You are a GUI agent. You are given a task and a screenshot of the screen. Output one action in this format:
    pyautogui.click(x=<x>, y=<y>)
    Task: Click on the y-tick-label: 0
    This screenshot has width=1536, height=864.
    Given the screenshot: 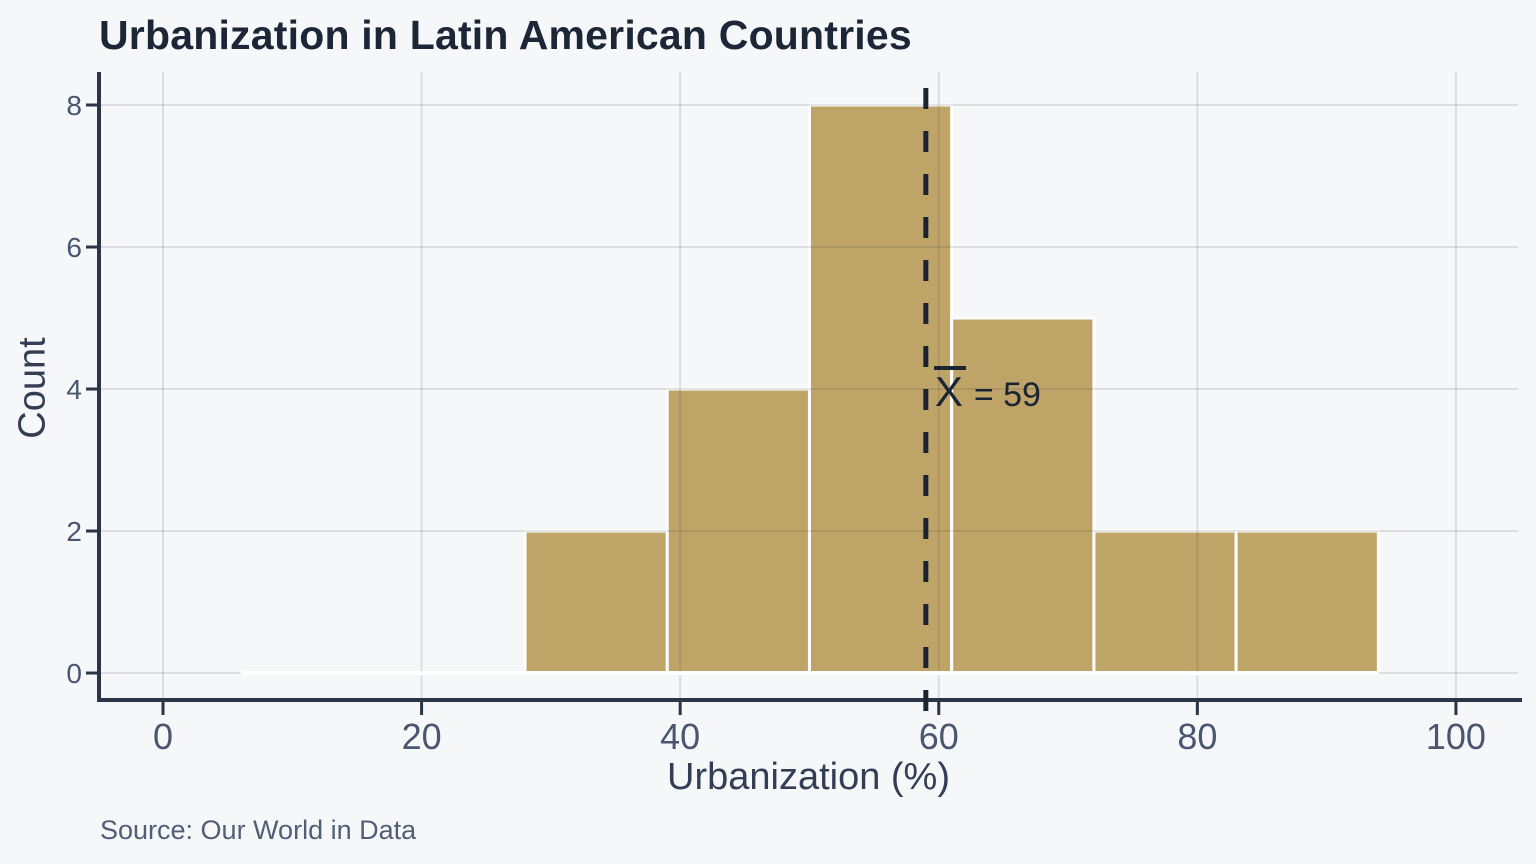 What is the action you would take?
    pyautogui.click(x=74, y=673)
    